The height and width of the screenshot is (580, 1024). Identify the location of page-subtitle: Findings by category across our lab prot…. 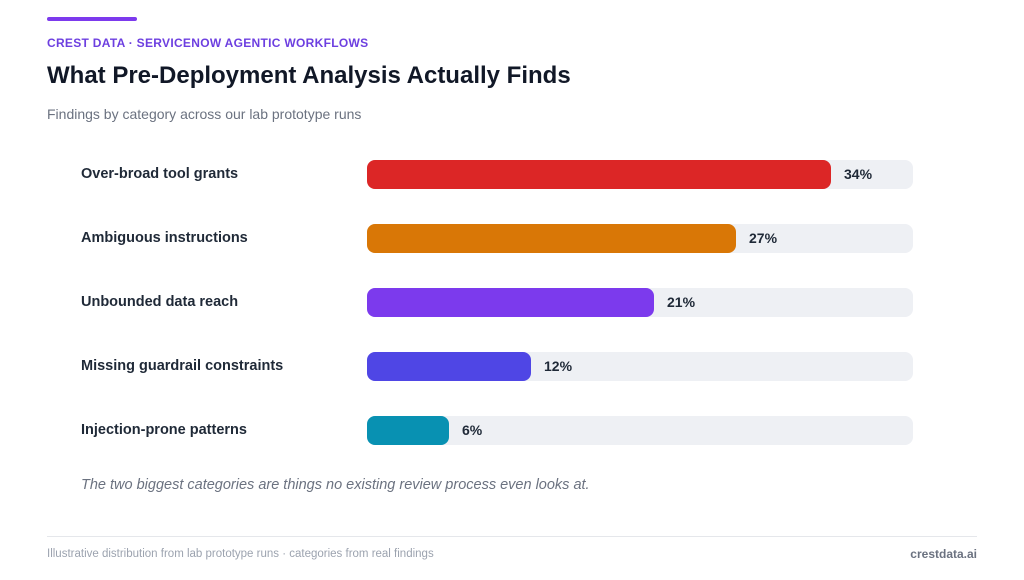
(204, 114).